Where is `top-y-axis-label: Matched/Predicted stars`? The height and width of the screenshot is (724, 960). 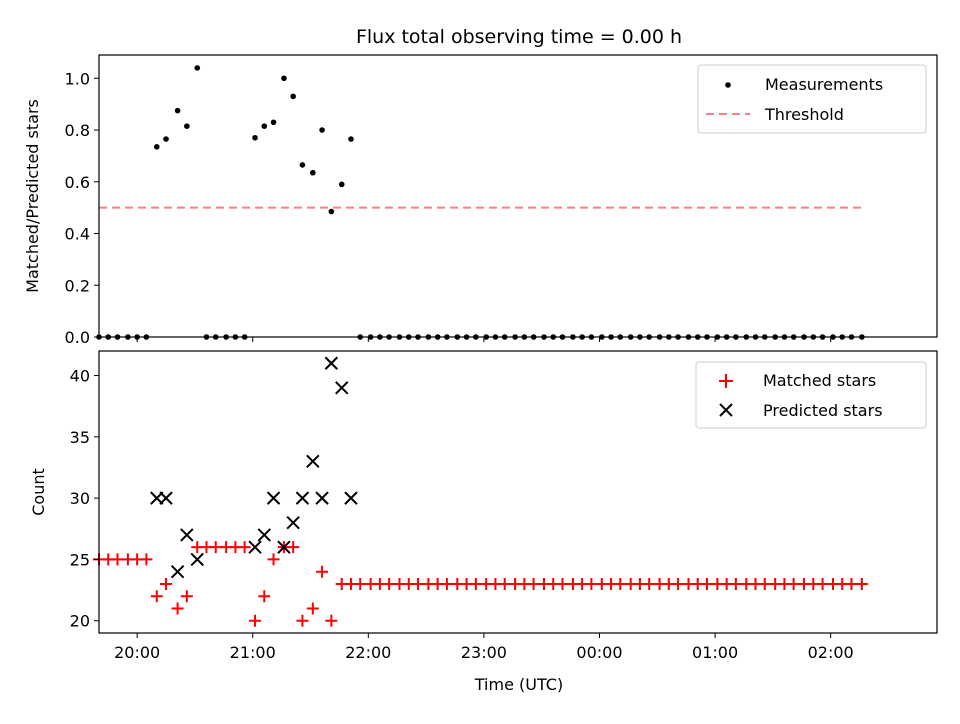 top-y-axis-label: Matched/Predicted stars is located at coordinates (32, 196).